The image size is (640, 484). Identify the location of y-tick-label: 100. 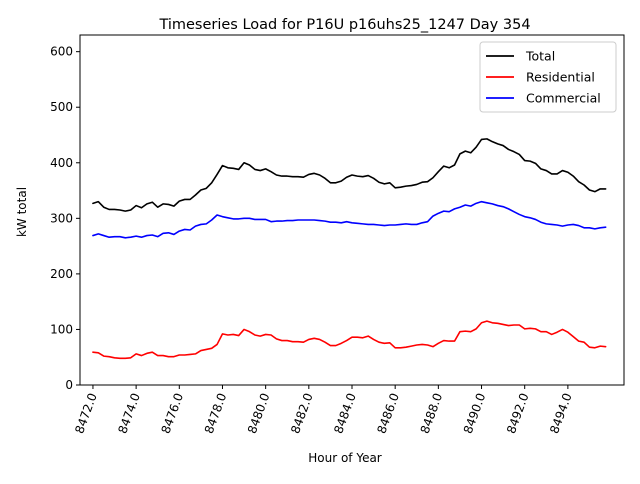
(61, 329).